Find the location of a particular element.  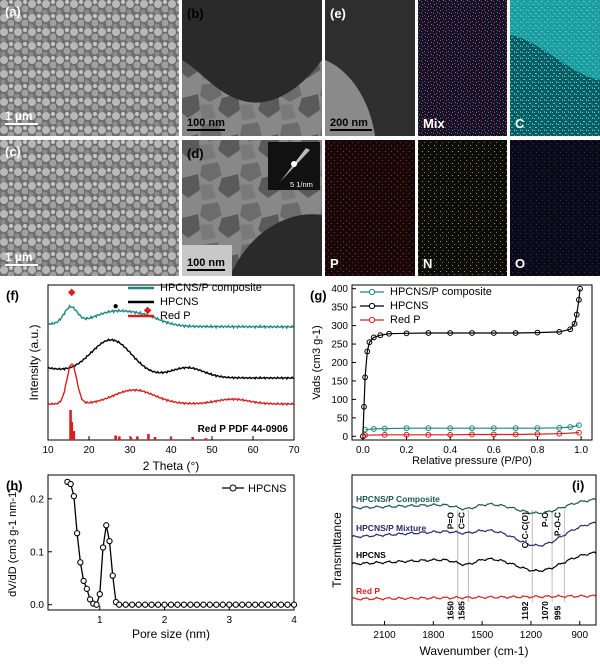

x-tick-label: 3 is located at coordinates (229, 620).